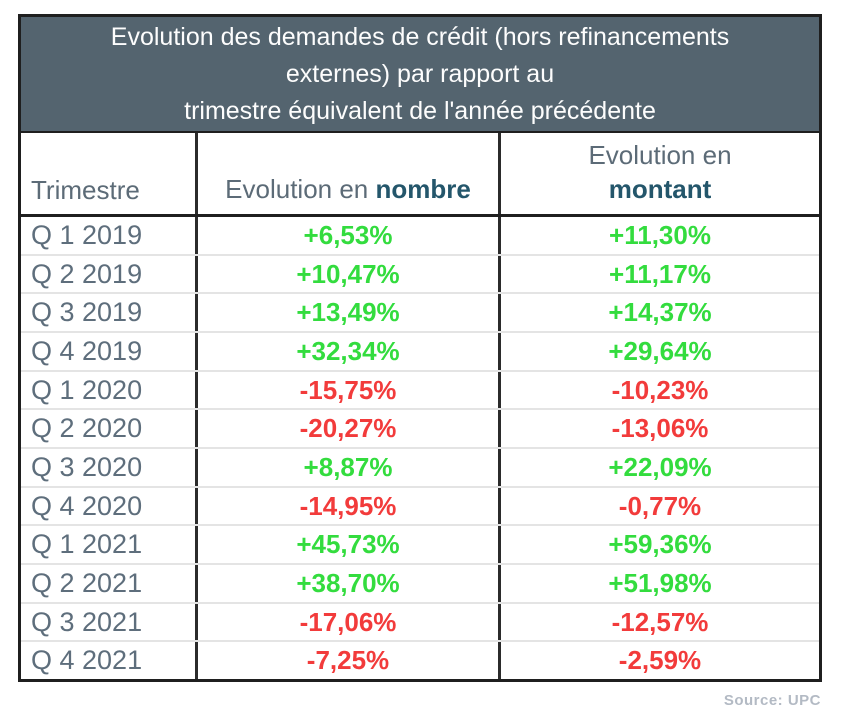 This screenshot has height=718, width=841. I want to click on table-row: Q 2 2019 +10,47% +11,17%, so click(420, 273).